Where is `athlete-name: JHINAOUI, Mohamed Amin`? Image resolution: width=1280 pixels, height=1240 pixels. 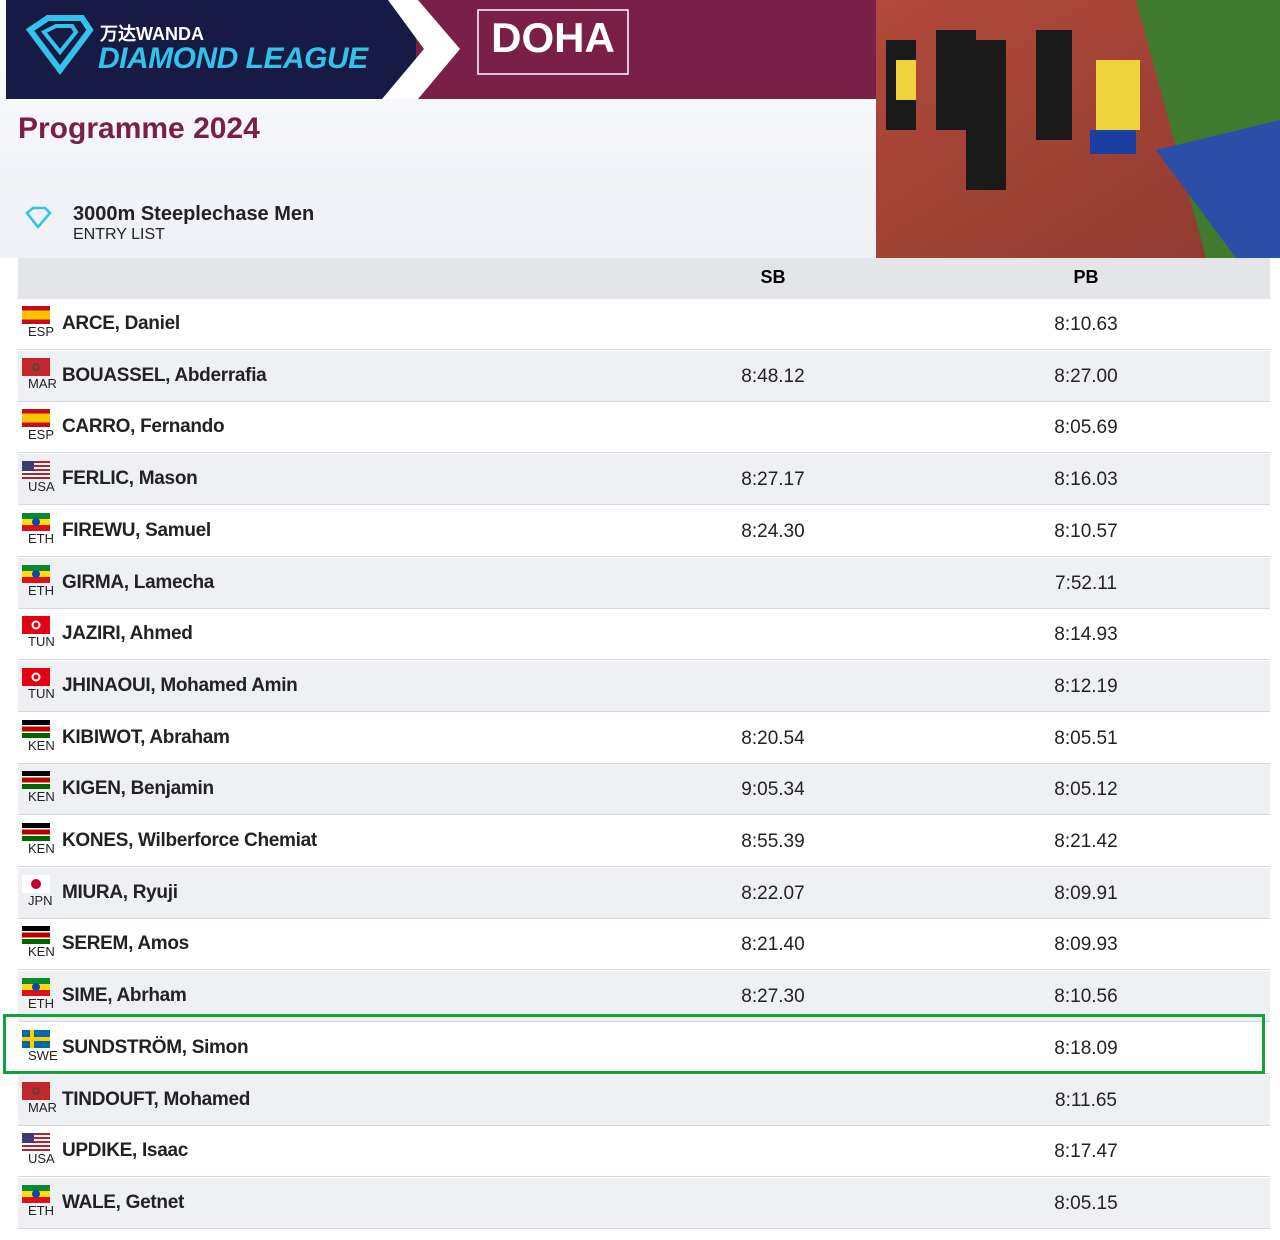 athlete-name: JHINAOUI, Mohamed Amin is located at coordinates (180, 685).